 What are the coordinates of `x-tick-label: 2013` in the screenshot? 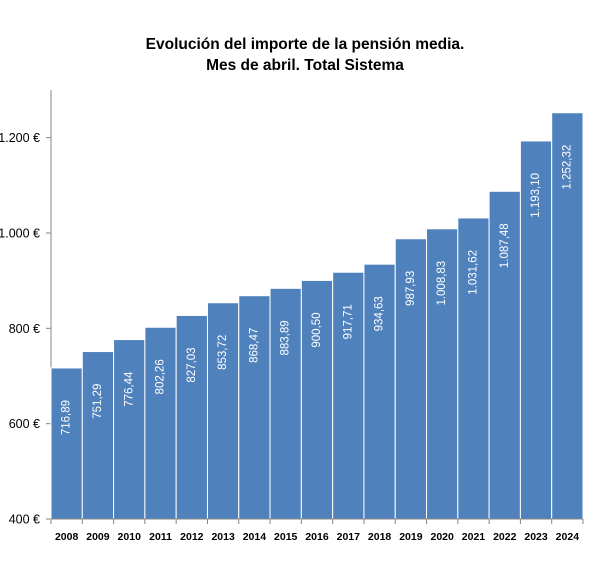 It's located at (223, 537).